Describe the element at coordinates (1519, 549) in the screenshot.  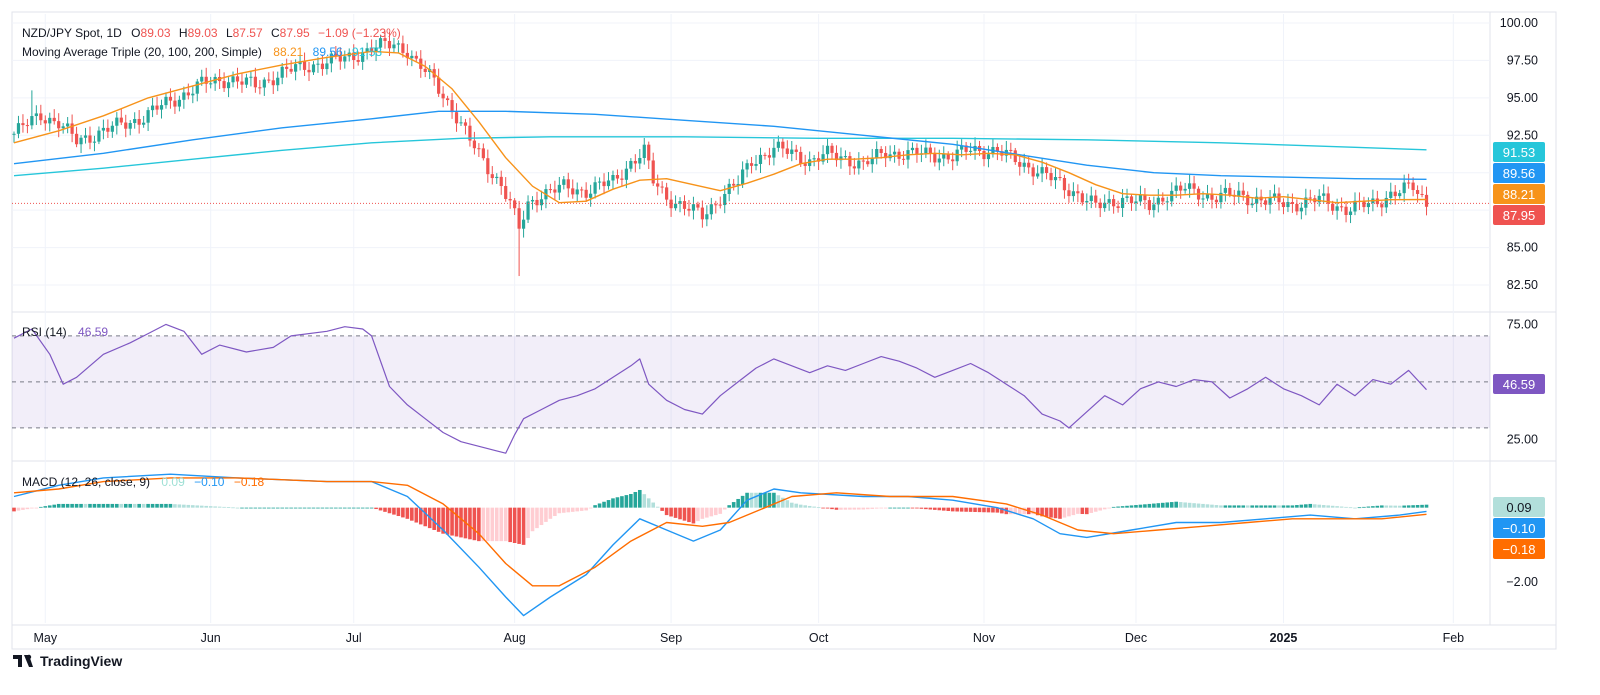
I see `macd-tag-signal: −0.18` at that location.